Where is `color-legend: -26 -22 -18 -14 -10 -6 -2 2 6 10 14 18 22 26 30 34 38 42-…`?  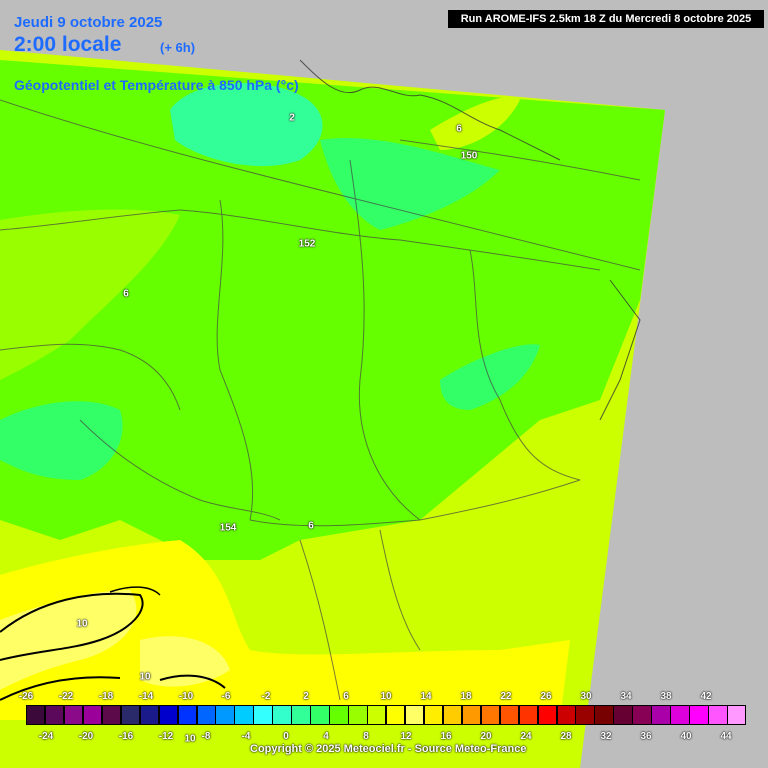 color-legend: -26 -22 -18 -14 -10 -6 -2 2 6 10 14 18 22 26 30 34 38 42-… is located at coordinates (384, 728).